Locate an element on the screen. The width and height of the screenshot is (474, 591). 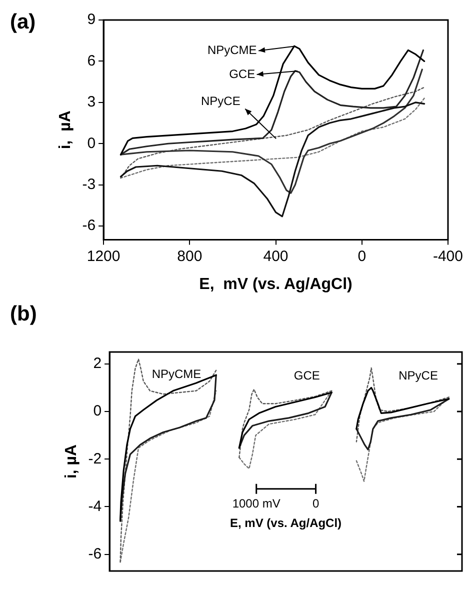
x-tick-label: -400 is located at coordinates (448, 256).